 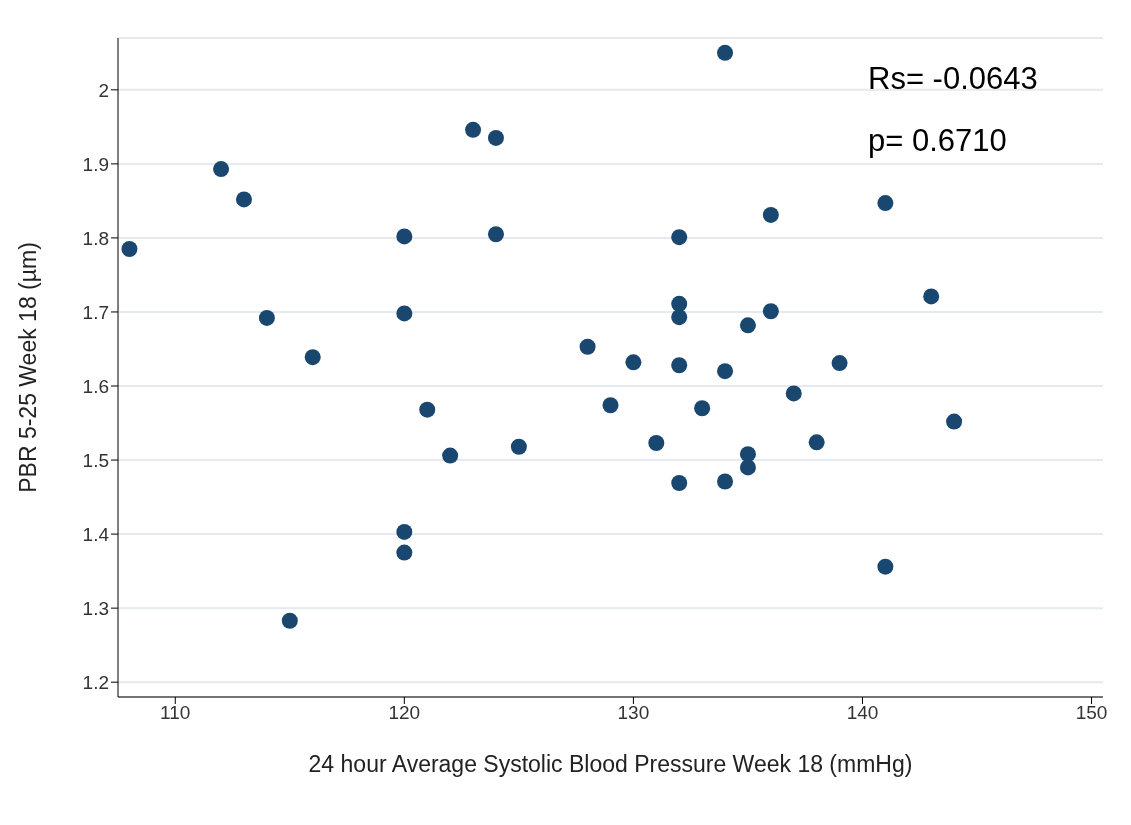 I want to click on y-tick-label: 1.6, so click(x=95, y=386).